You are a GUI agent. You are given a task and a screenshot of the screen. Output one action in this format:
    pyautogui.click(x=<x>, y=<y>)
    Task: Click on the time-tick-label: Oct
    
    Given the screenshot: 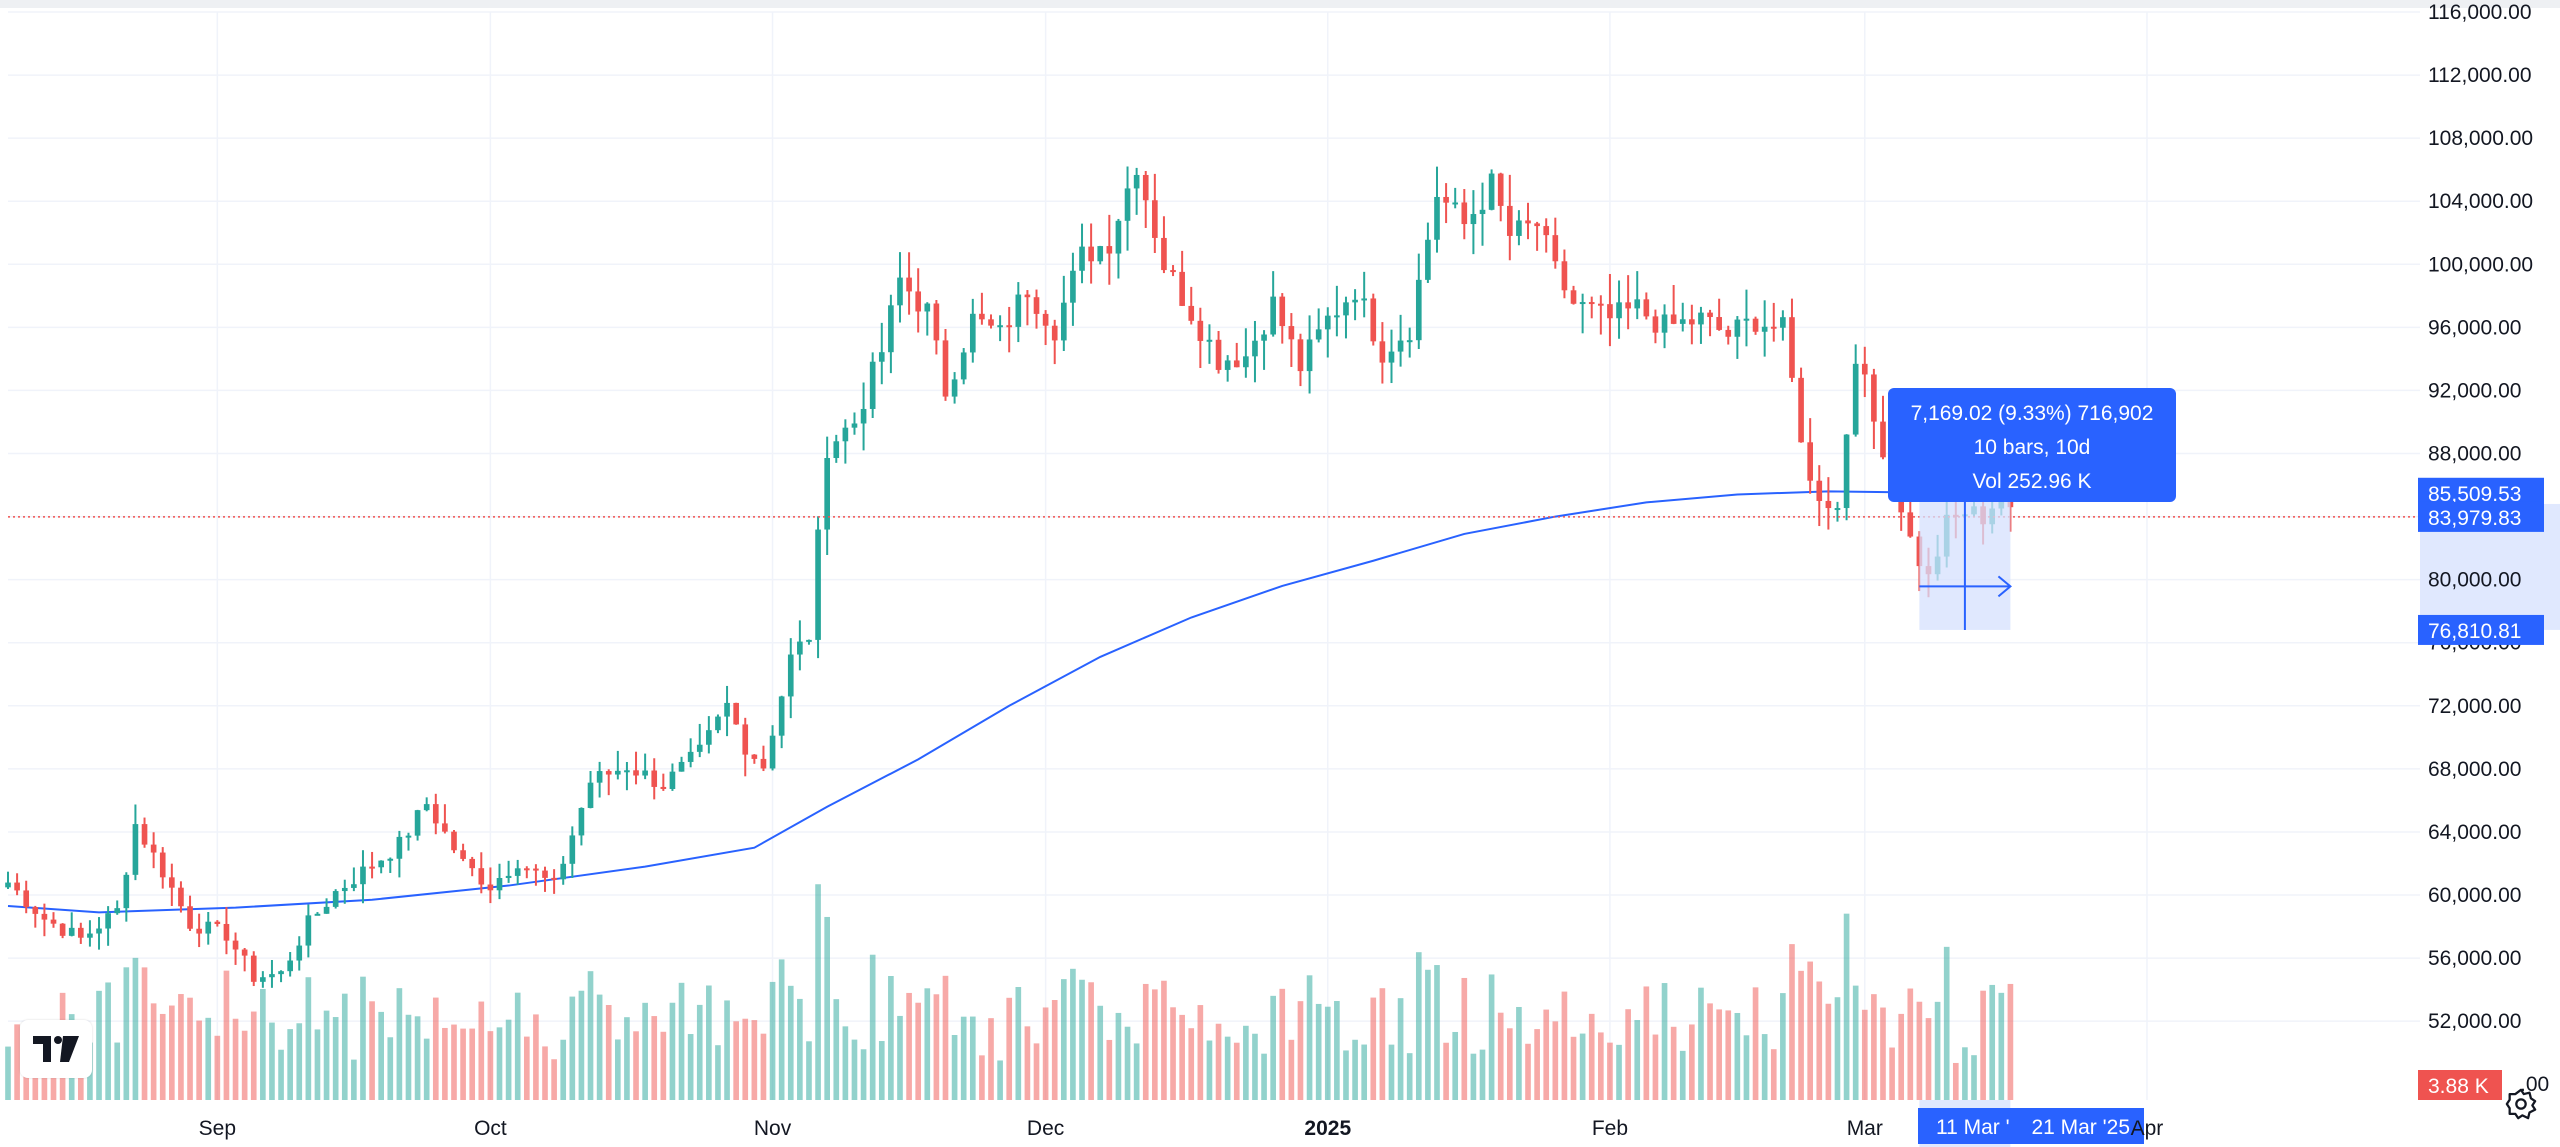 What is the action you would take?
    pyautogui.click(x=490, y=1128)
    